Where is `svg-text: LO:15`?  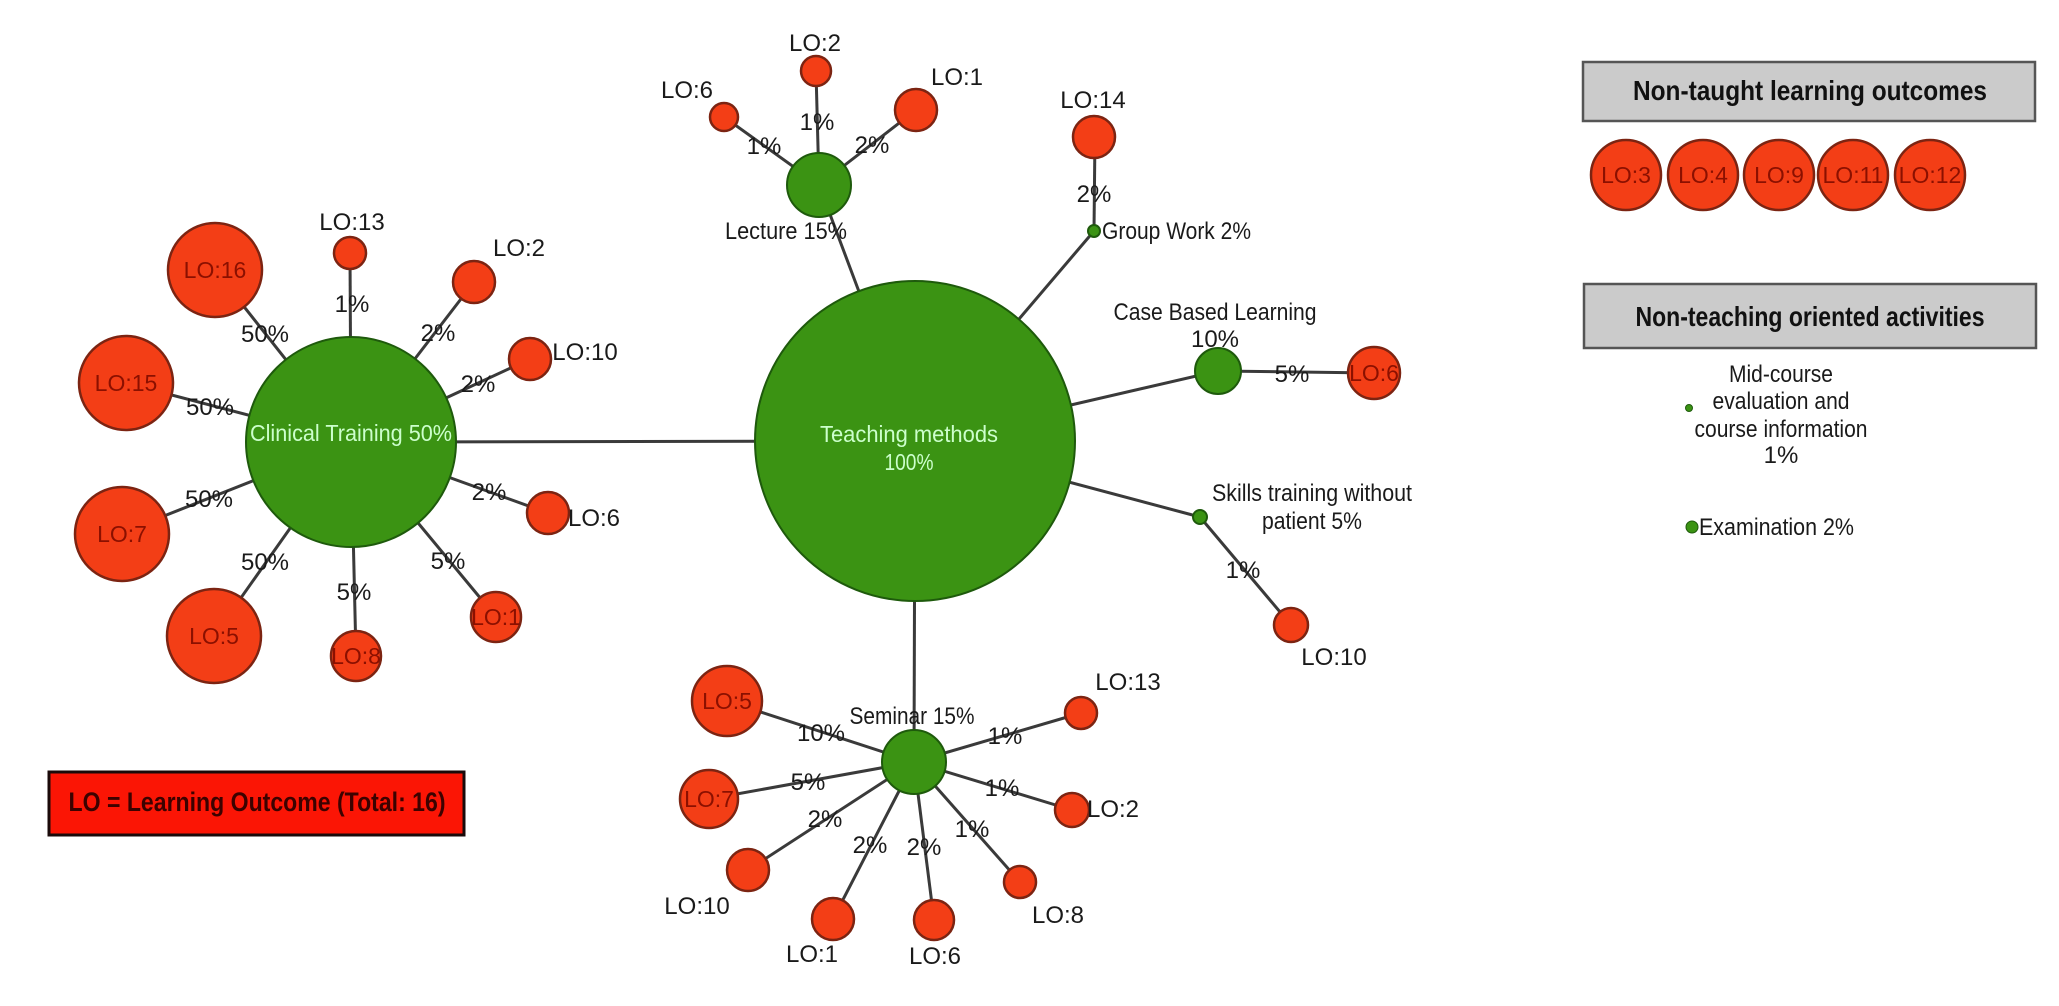
svg-text: LO:15 is located at coordinates (126, 383).